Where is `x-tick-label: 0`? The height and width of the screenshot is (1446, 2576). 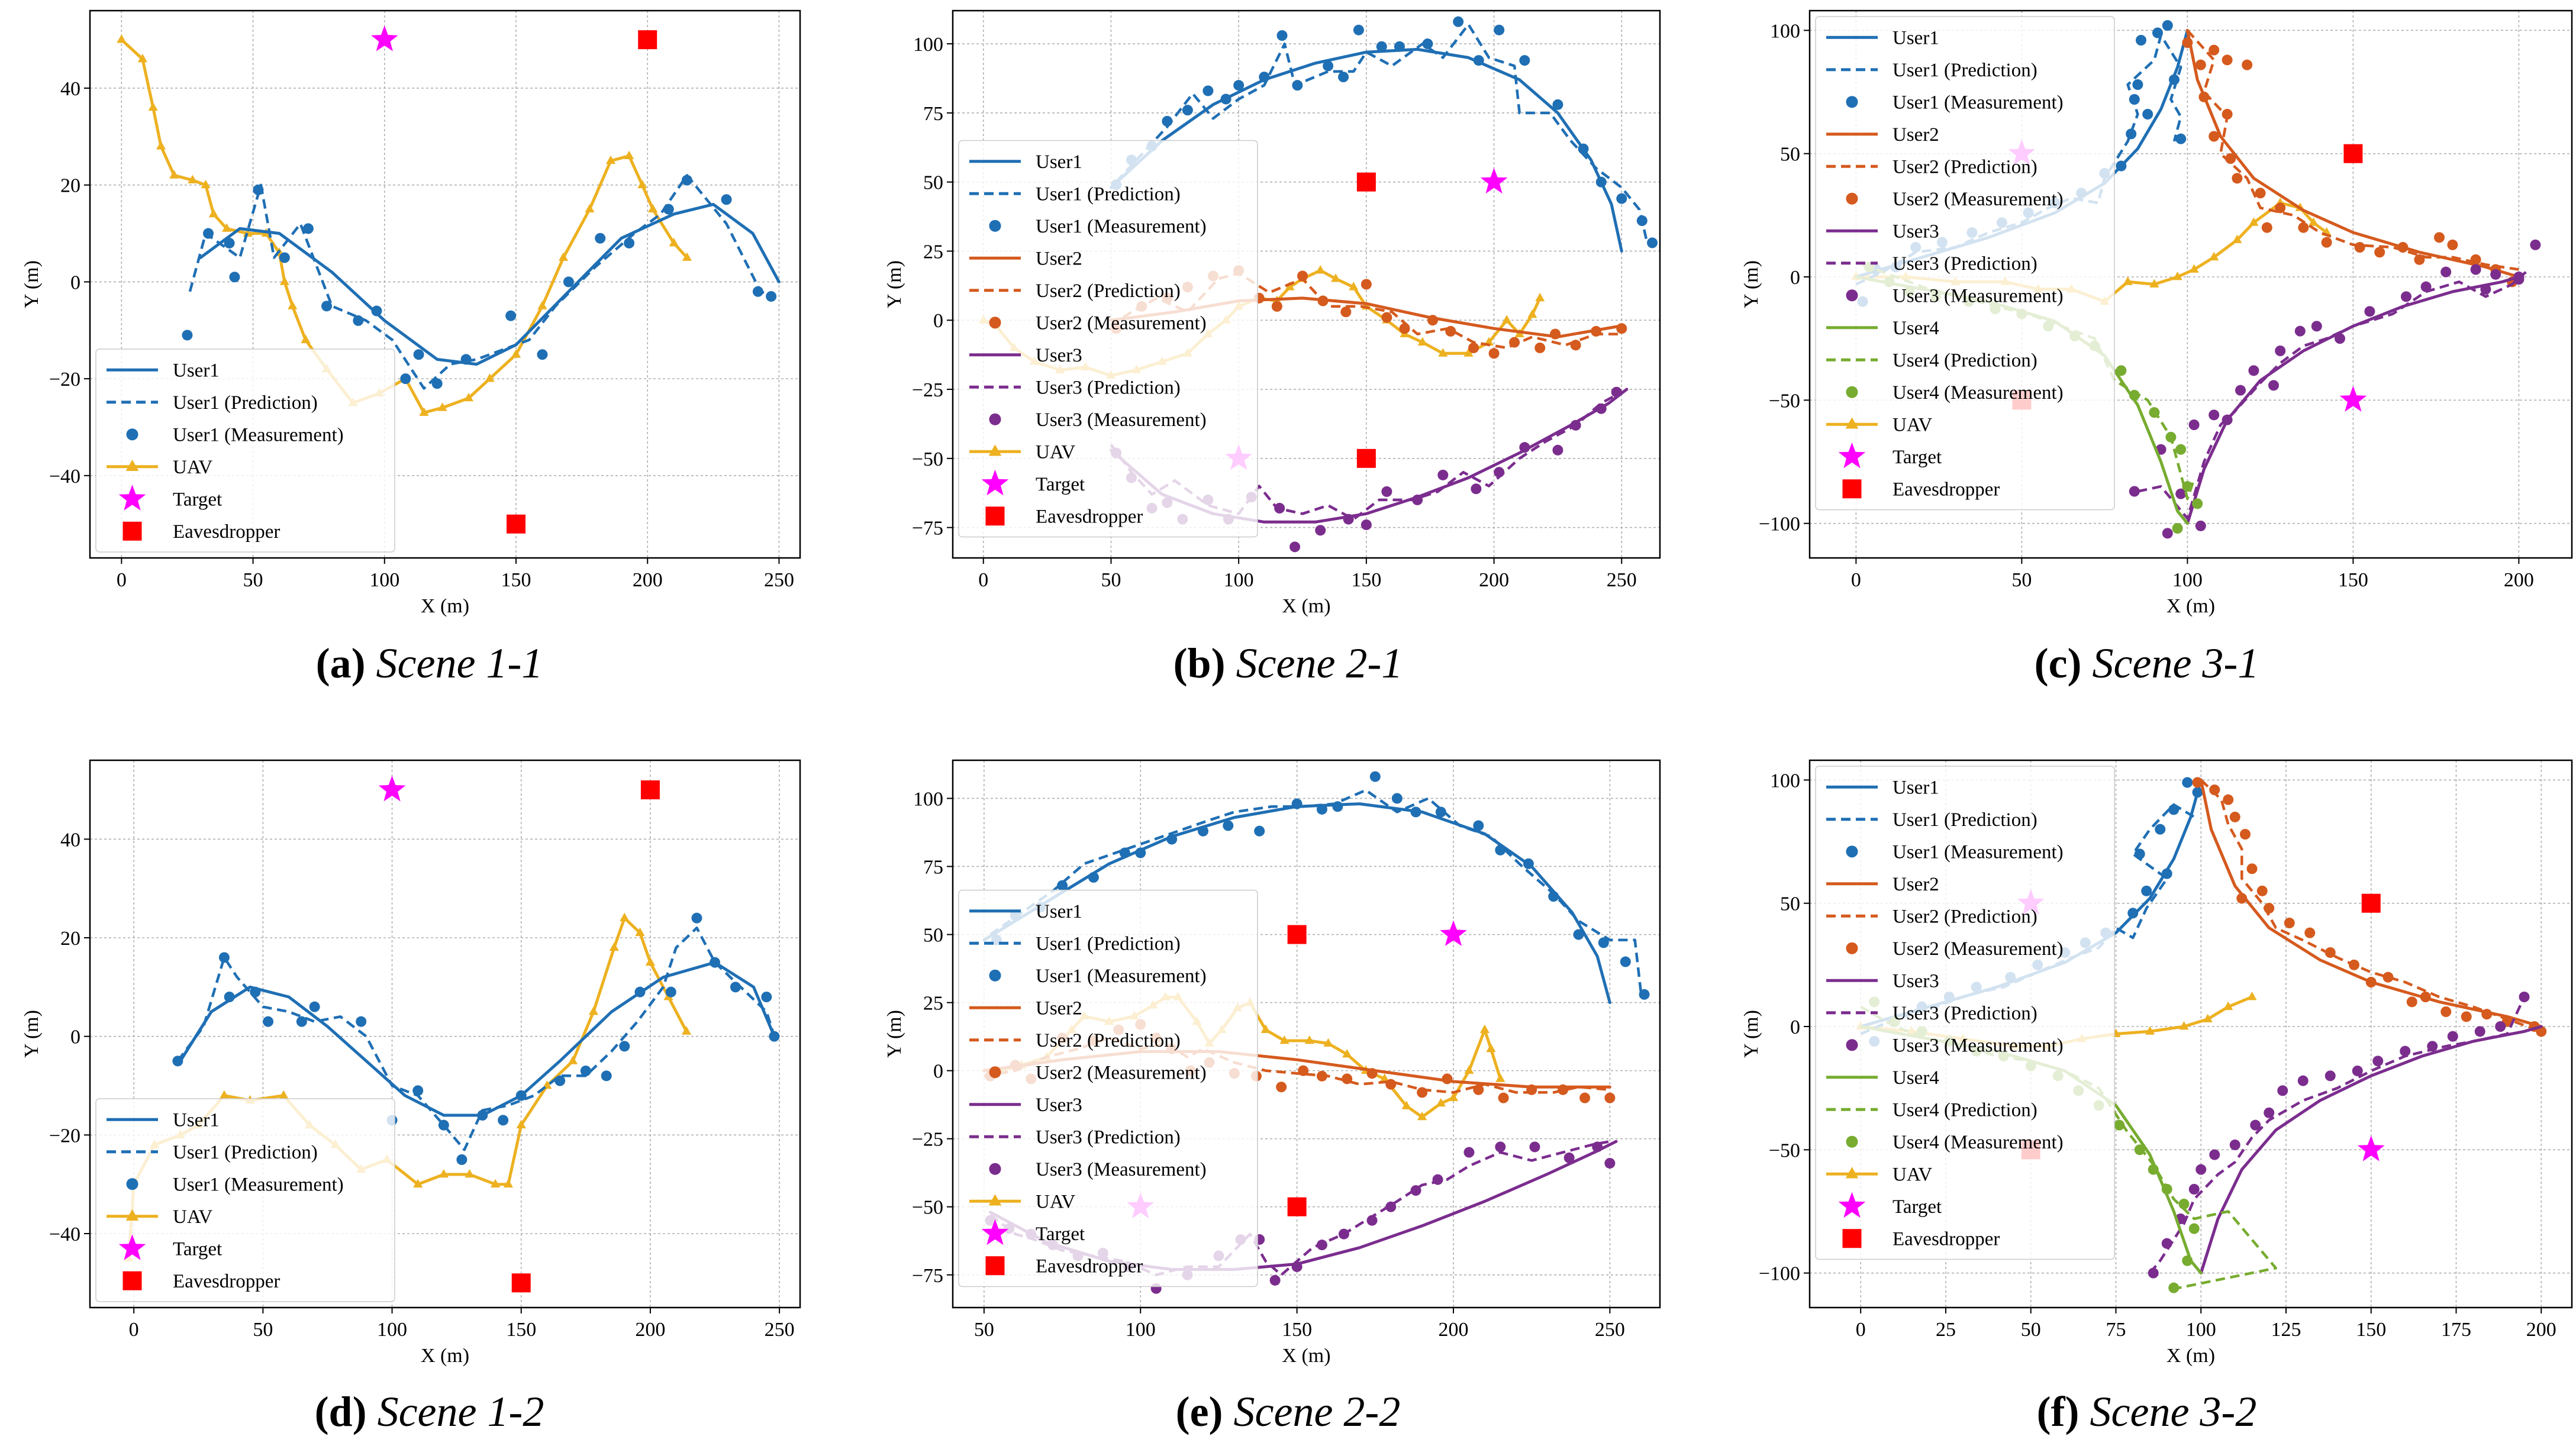 x-tick-label: 0 is located at coordinates (134, 1330).